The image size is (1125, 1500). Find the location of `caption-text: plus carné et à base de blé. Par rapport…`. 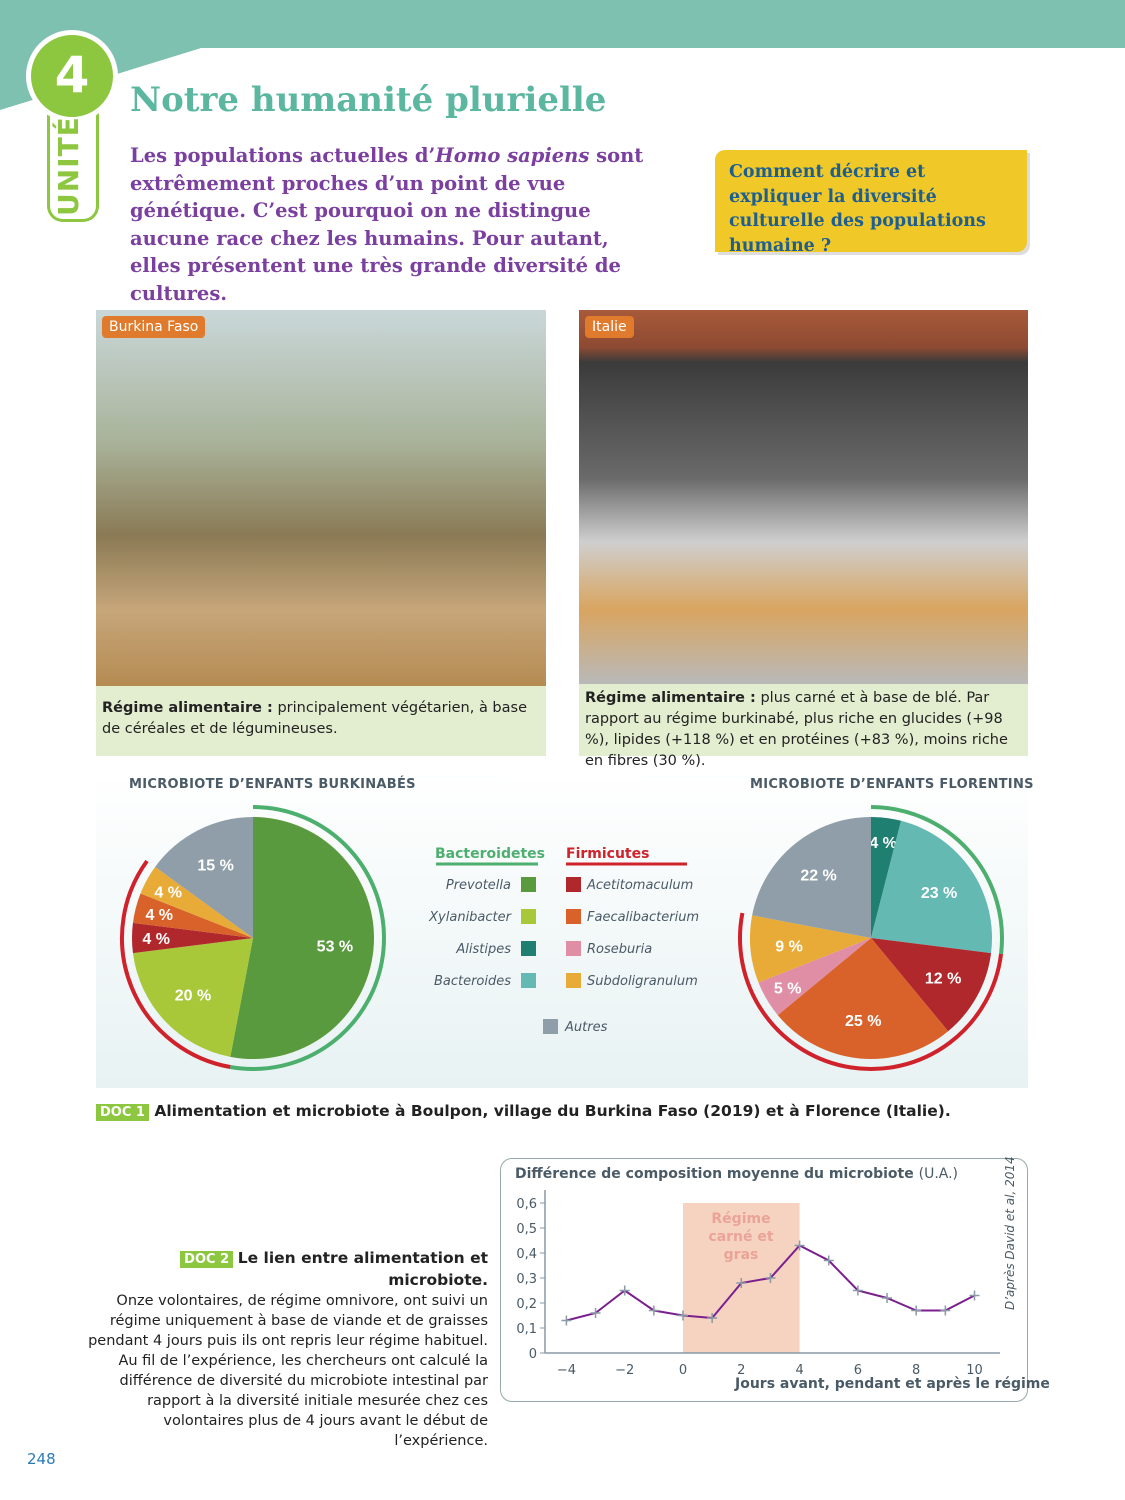

caption-text: plus carné et à base de blé. Par rapport… is located at coordinates (796, 729).